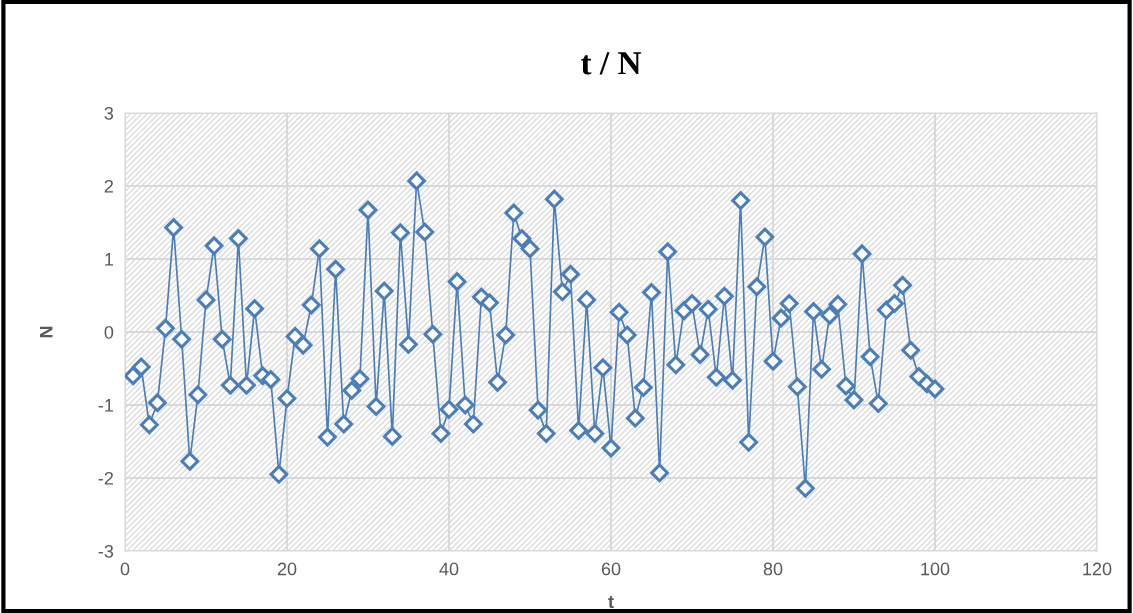 Image resolution: width=1133 pixels, height=613 pixels. What do you see at coordinates (109, 332) in the screenshot?
I see `y-tick-label: 0` at bounding box center [109, 332].